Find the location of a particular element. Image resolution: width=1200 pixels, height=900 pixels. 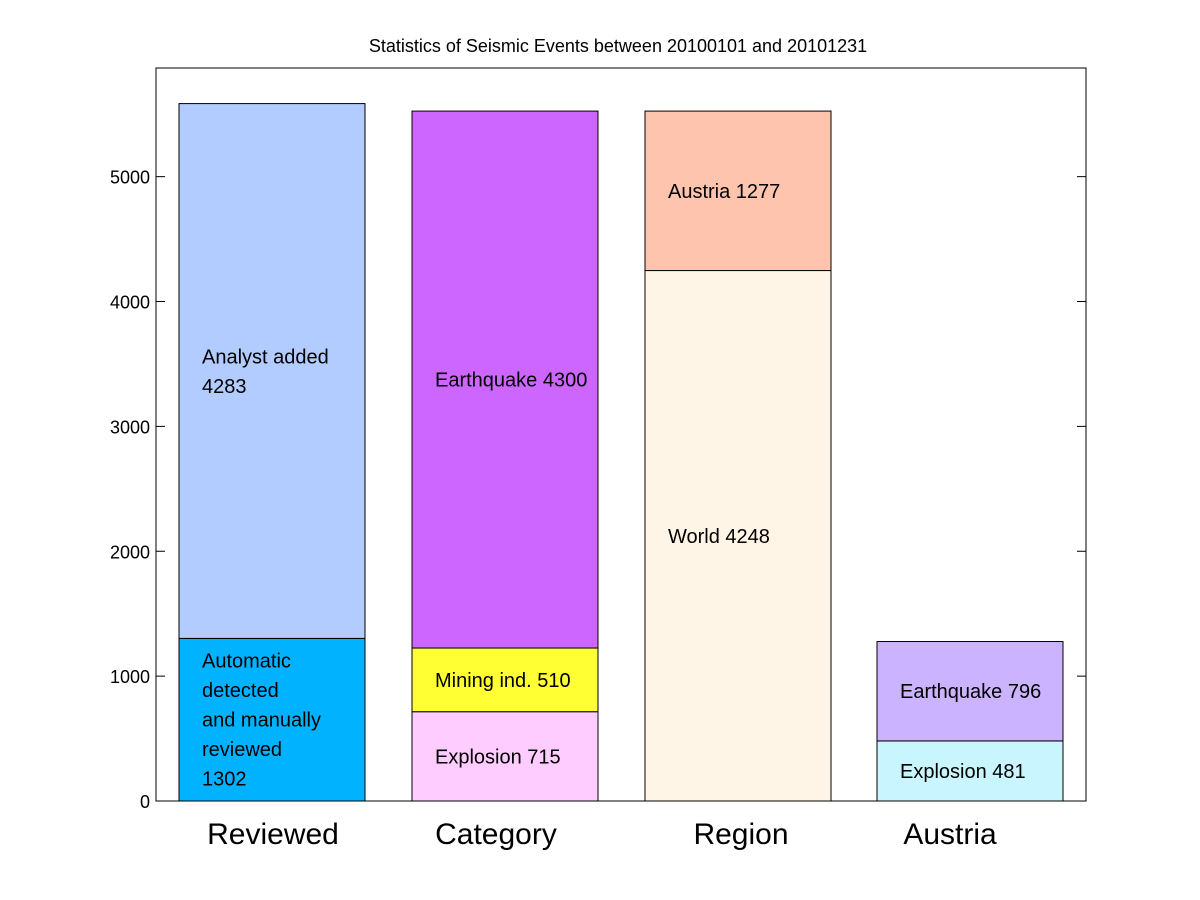

y-tick-label-5000: 5000 is located at coordinates (130, 178).